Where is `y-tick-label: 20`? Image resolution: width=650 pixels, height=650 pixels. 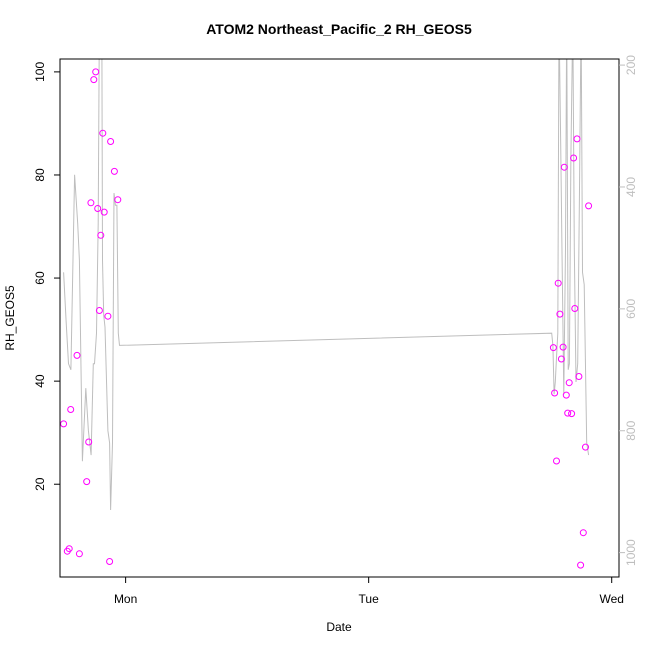 y-tick-label: 20 is located at coordinates (40, 484).